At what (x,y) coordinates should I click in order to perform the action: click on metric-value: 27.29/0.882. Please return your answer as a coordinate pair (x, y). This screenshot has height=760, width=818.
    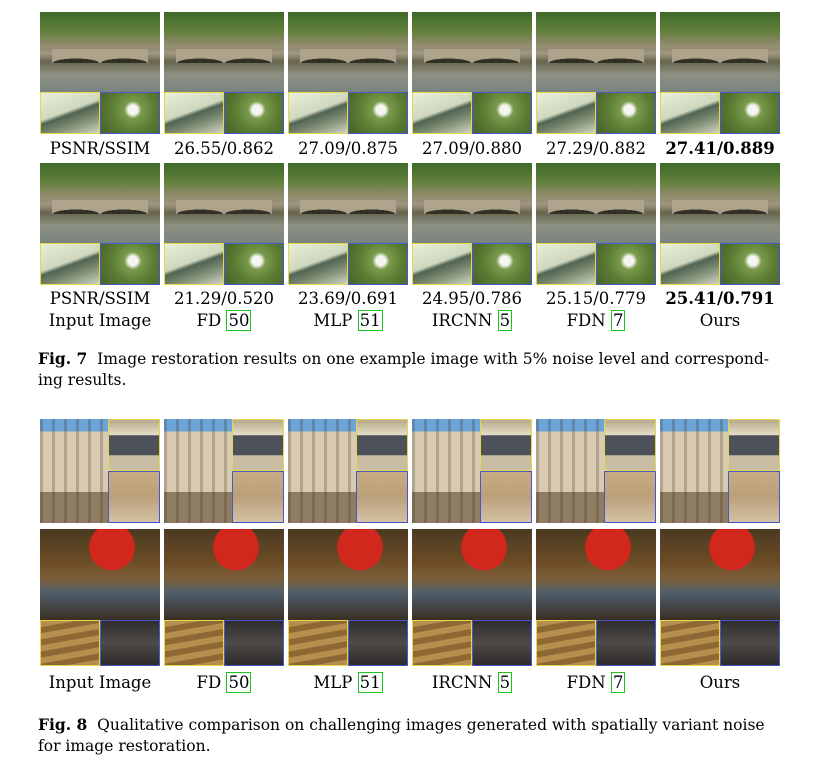
    Looking at the image, I should click on (596, 148).